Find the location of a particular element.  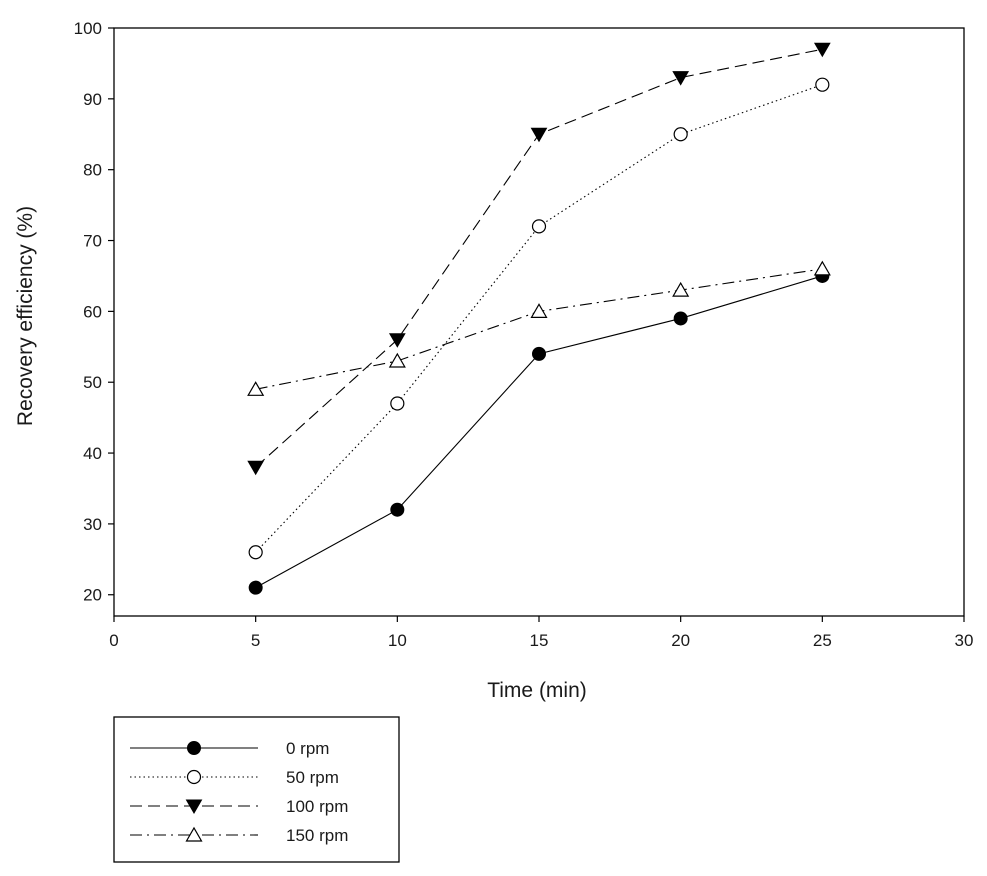

series-line is located at coordinates (539, 329).